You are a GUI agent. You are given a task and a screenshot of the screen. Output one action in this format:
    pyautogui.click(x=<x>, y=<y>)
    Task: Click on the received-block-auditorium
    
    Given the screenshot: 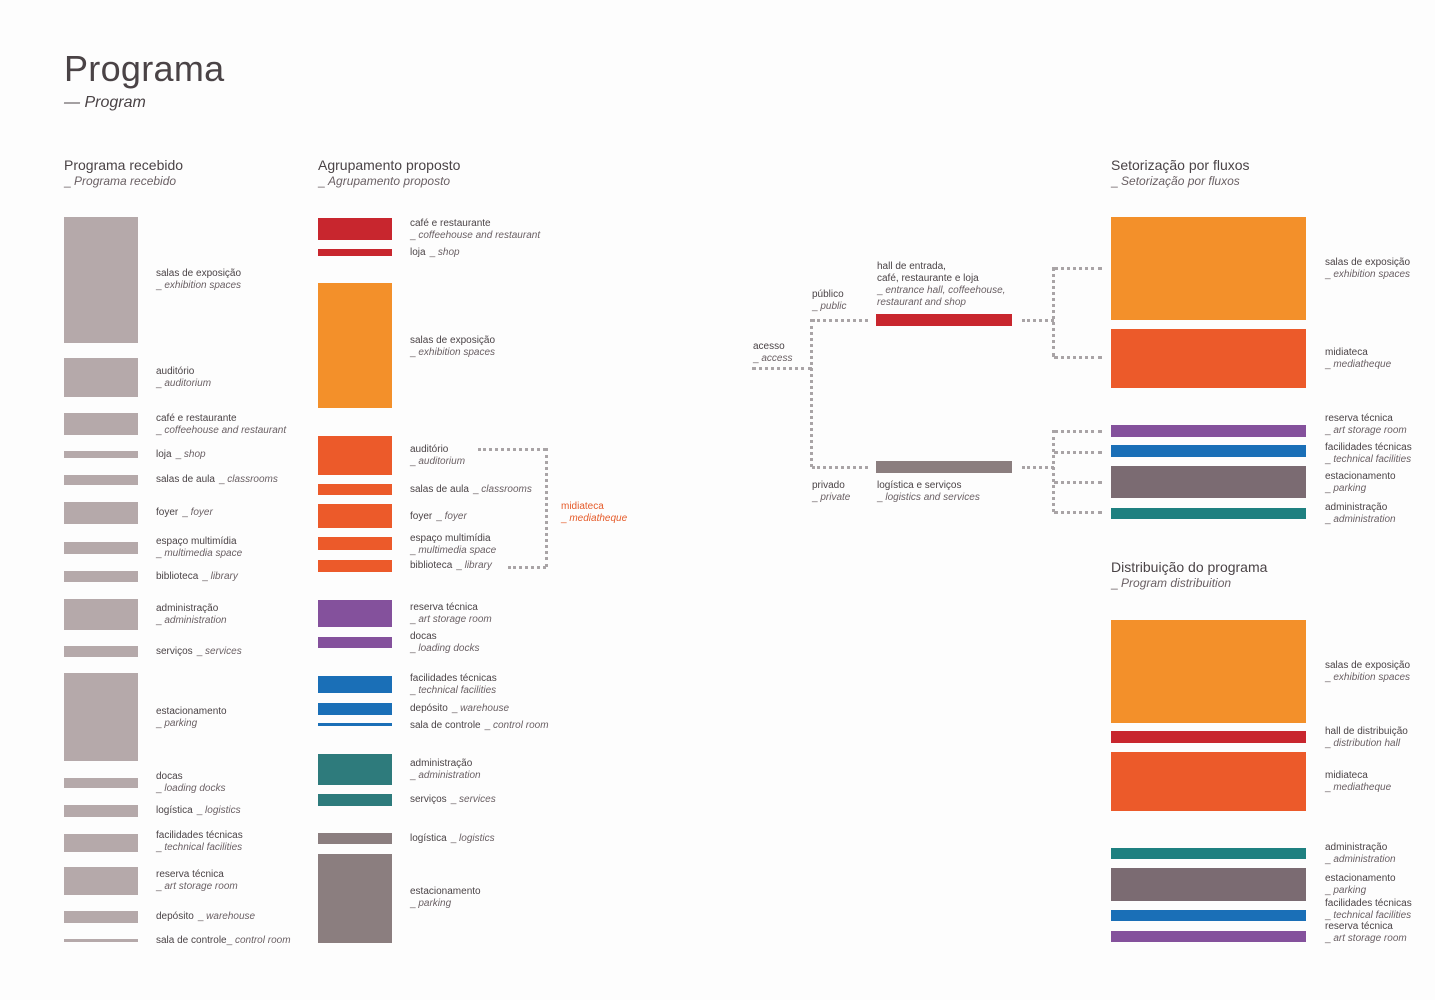 What is the action you would take?
    pyautogui.click(x=101, y=377)
    